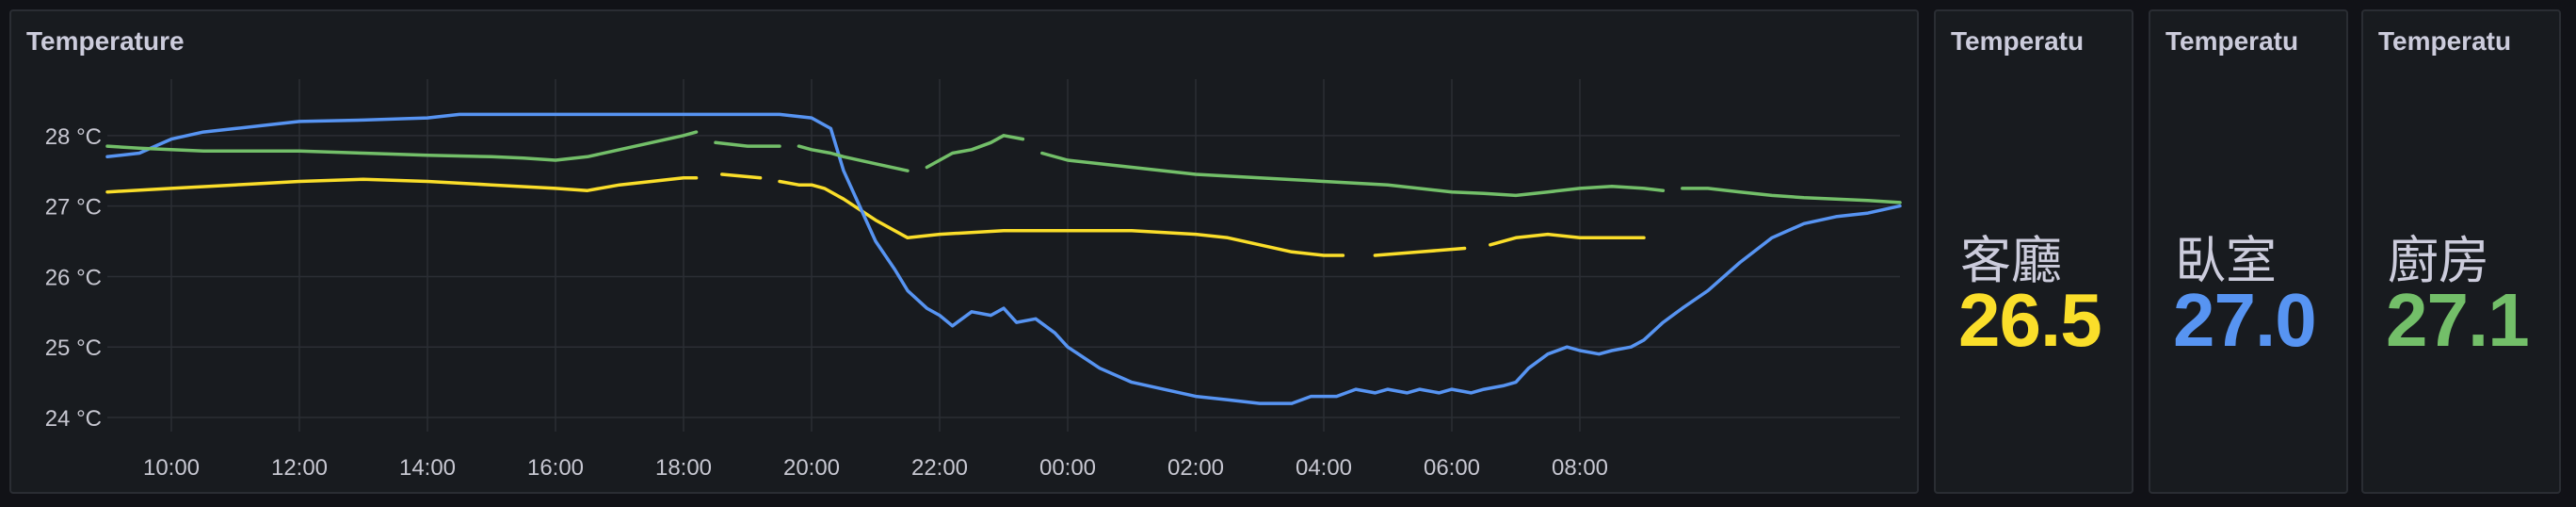 The height and width of the screenshot is (507, 2576). Describe the element at coordinates (1580, 468) in the screenshot. I see `x-tick-label: 08:00` at that location.